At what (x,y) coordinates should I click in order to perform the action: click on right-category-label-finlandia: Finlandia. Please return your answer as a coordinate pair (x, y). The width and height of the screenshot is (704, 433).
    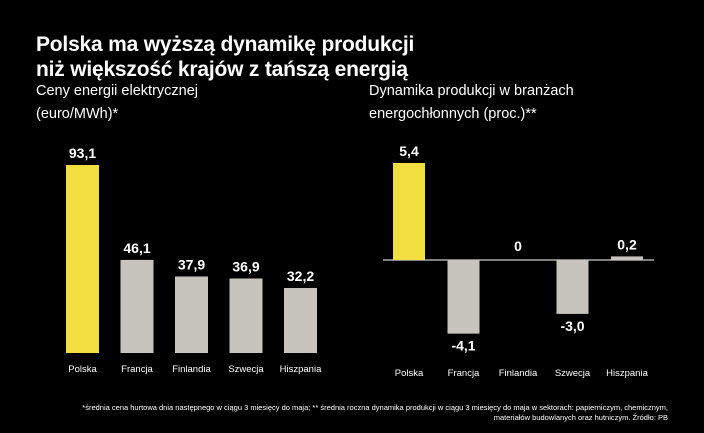
    Looking at the image, I should click on (518, 373).